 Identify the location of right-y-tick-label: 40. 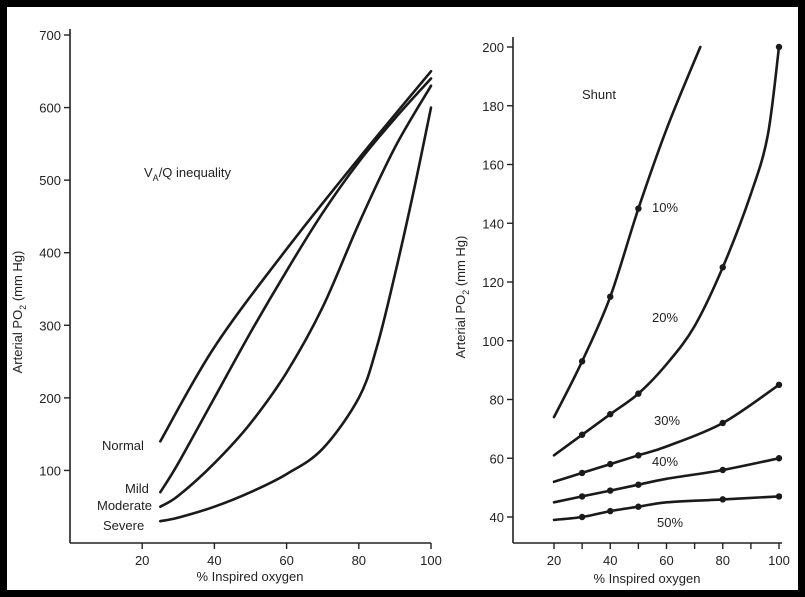
(497, 517).